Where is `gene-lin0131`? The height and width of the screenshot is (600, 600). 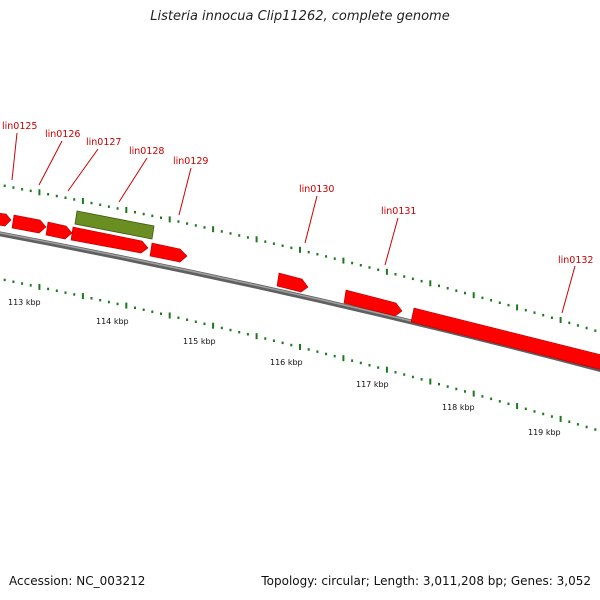
gene-lin0131 is located at coordinates (373, 303).